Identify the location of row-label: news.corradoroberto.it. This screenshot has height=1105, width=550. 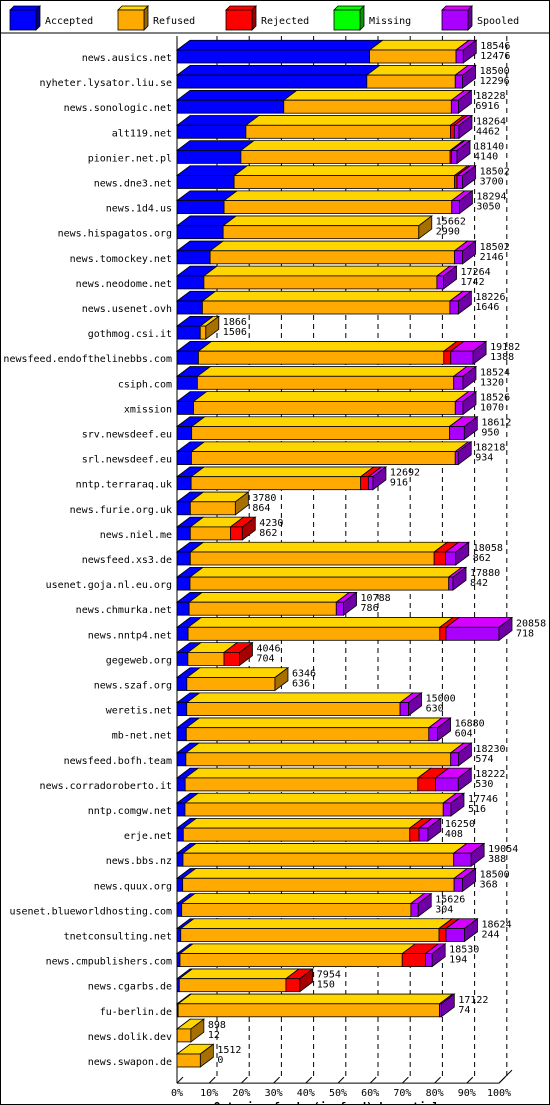
(106, 786).